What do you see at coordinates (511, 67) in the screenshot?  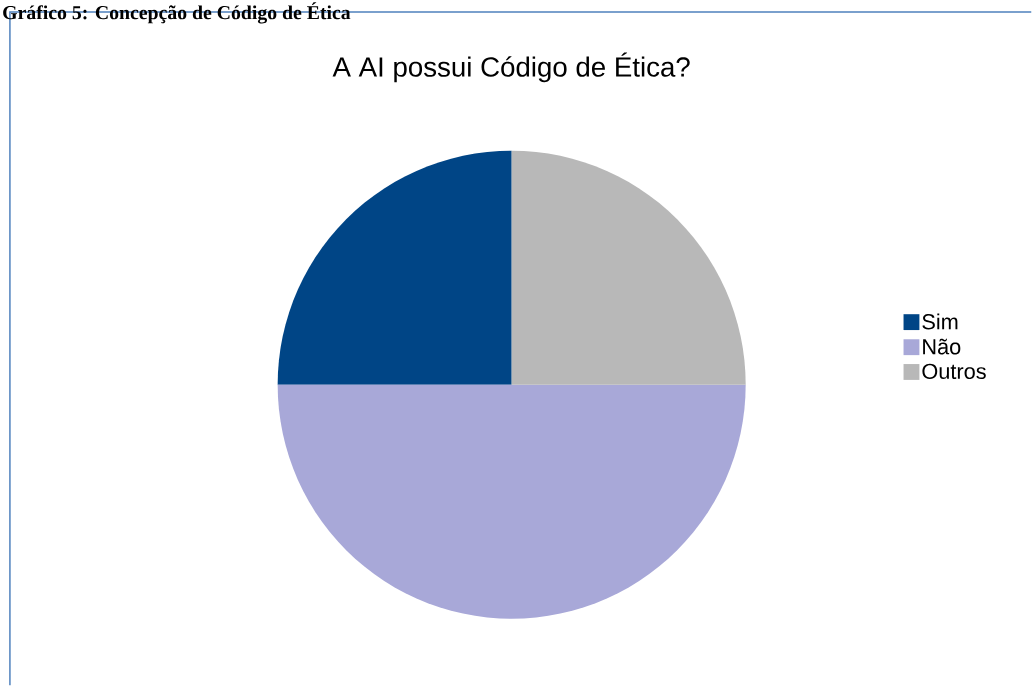 I see `chart-title: A AI possui Código de Ética?` at bounding box center [511, 67].